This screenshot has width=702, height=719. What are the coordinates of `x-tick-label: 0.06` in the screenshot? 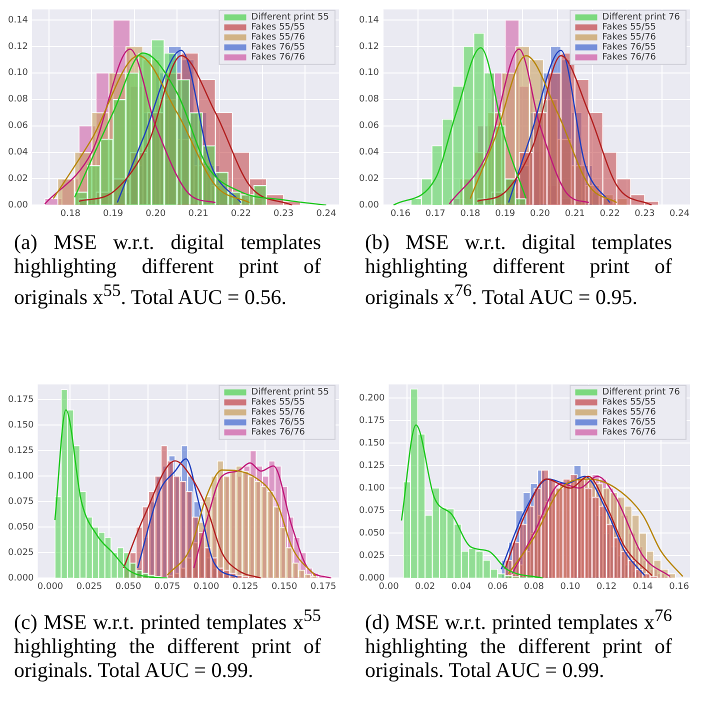 It's located at (498, 587).